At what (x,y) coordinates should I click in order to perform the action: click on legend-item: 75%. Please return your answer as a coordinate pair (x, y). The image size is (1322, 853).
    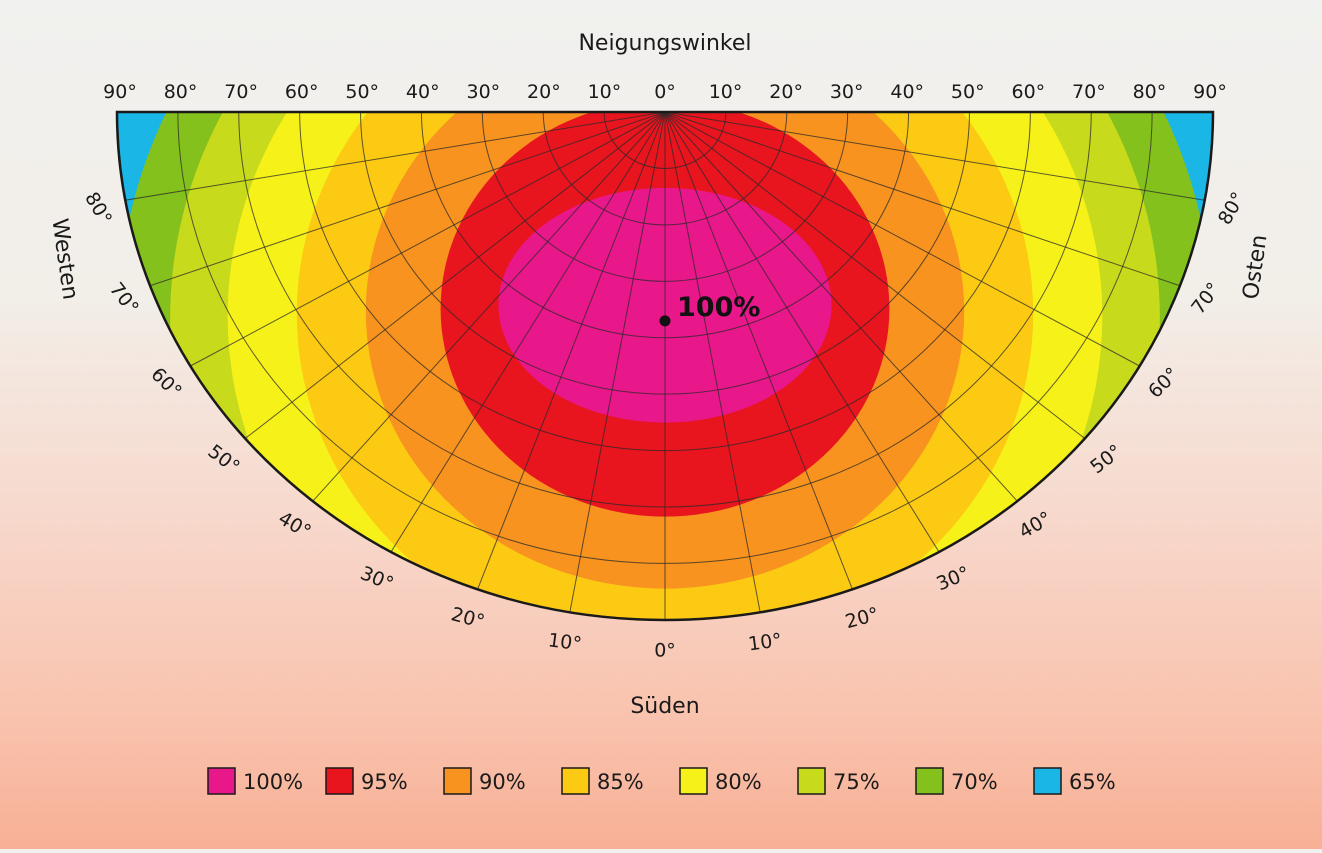
    Looking at the image, I should click on (838, 781).